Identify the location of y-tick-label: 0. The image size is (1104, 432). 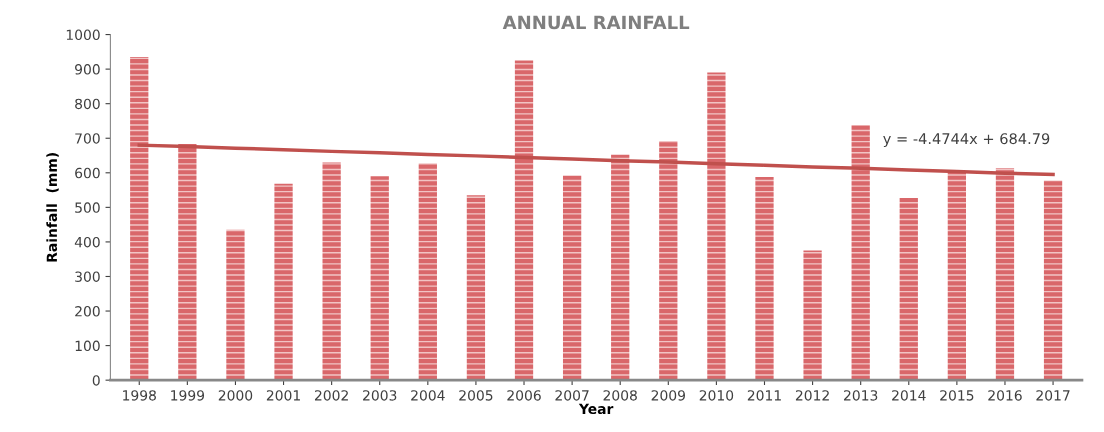
(96, 380).